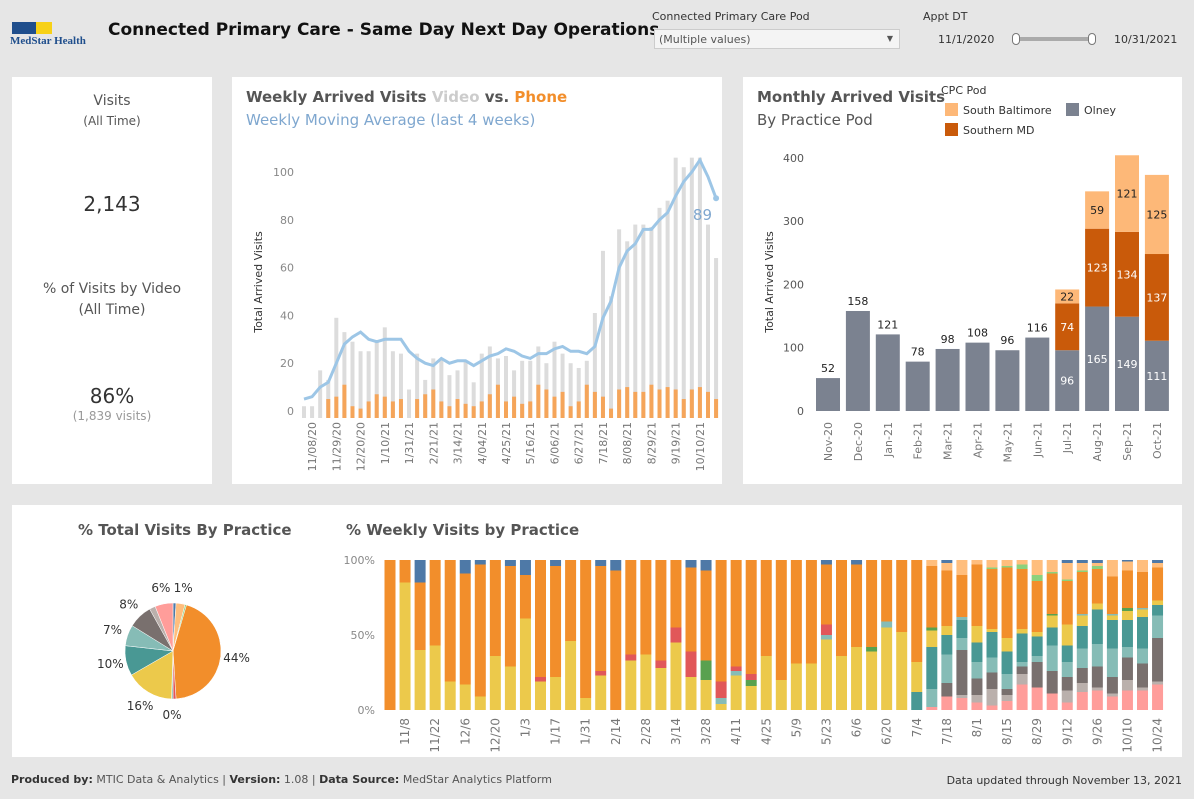  What do you see at coordinates (1146, 39) in the screenshot?
I see `date-end: 10/31/2021` at bounding box center [1146, 39].